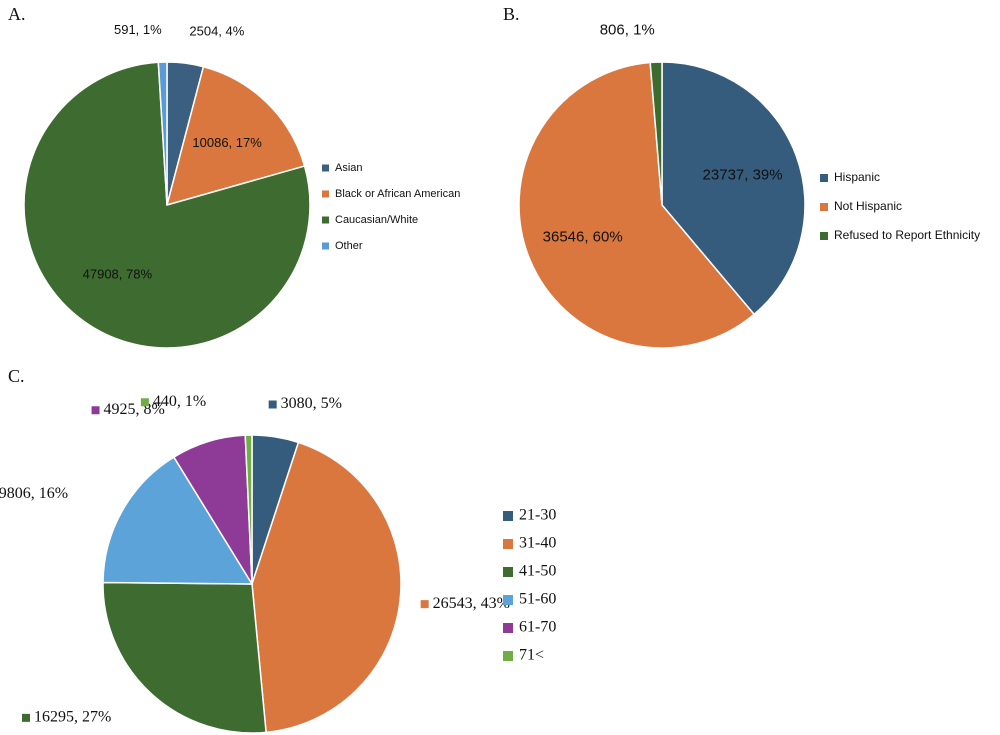  What do you see at coordinates (857, 177) in the screenshot?
I see `legend-label: Hispanic` at bounding box center [857, 177].